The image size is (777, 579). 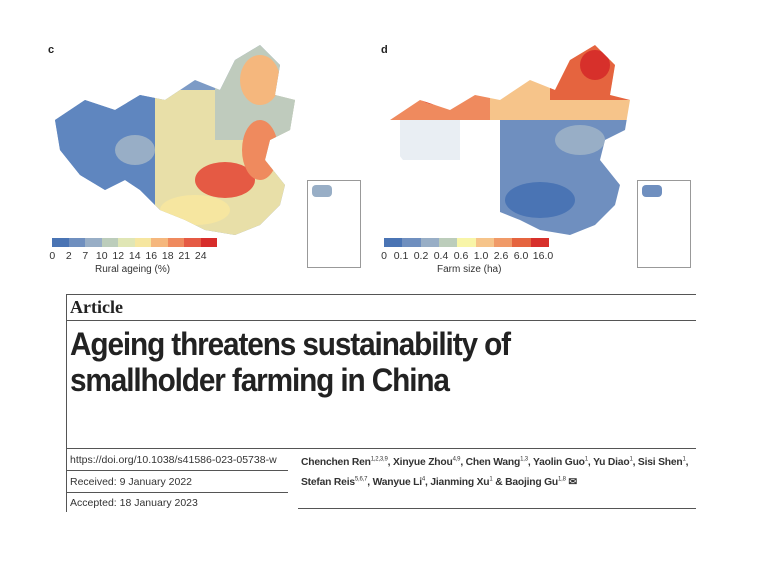 What do you see at coordinates (664, 224) in the screenshot?
I see `panel-d-inset-map` at bounding box center [664, 224].